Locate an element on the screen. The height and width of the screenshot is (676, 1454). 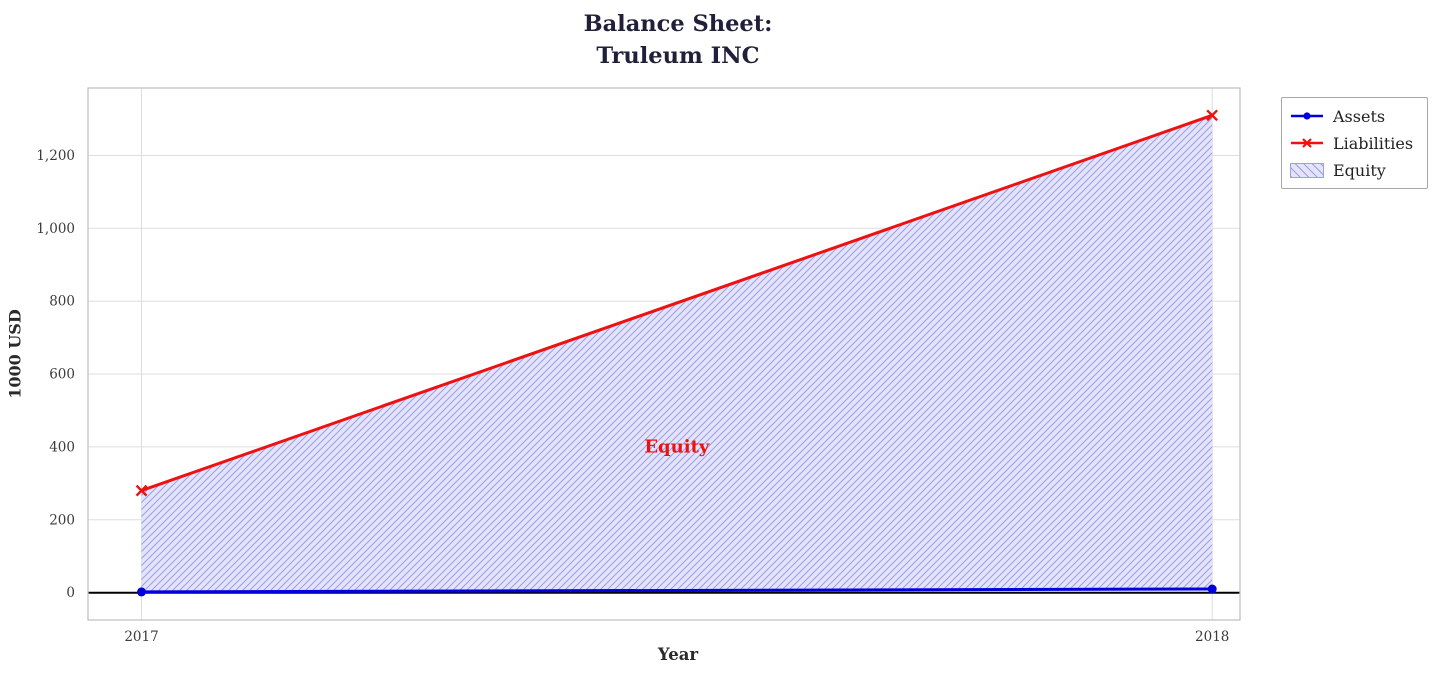
y-tick-label: 1,200 is located at coordinates (55, 156).